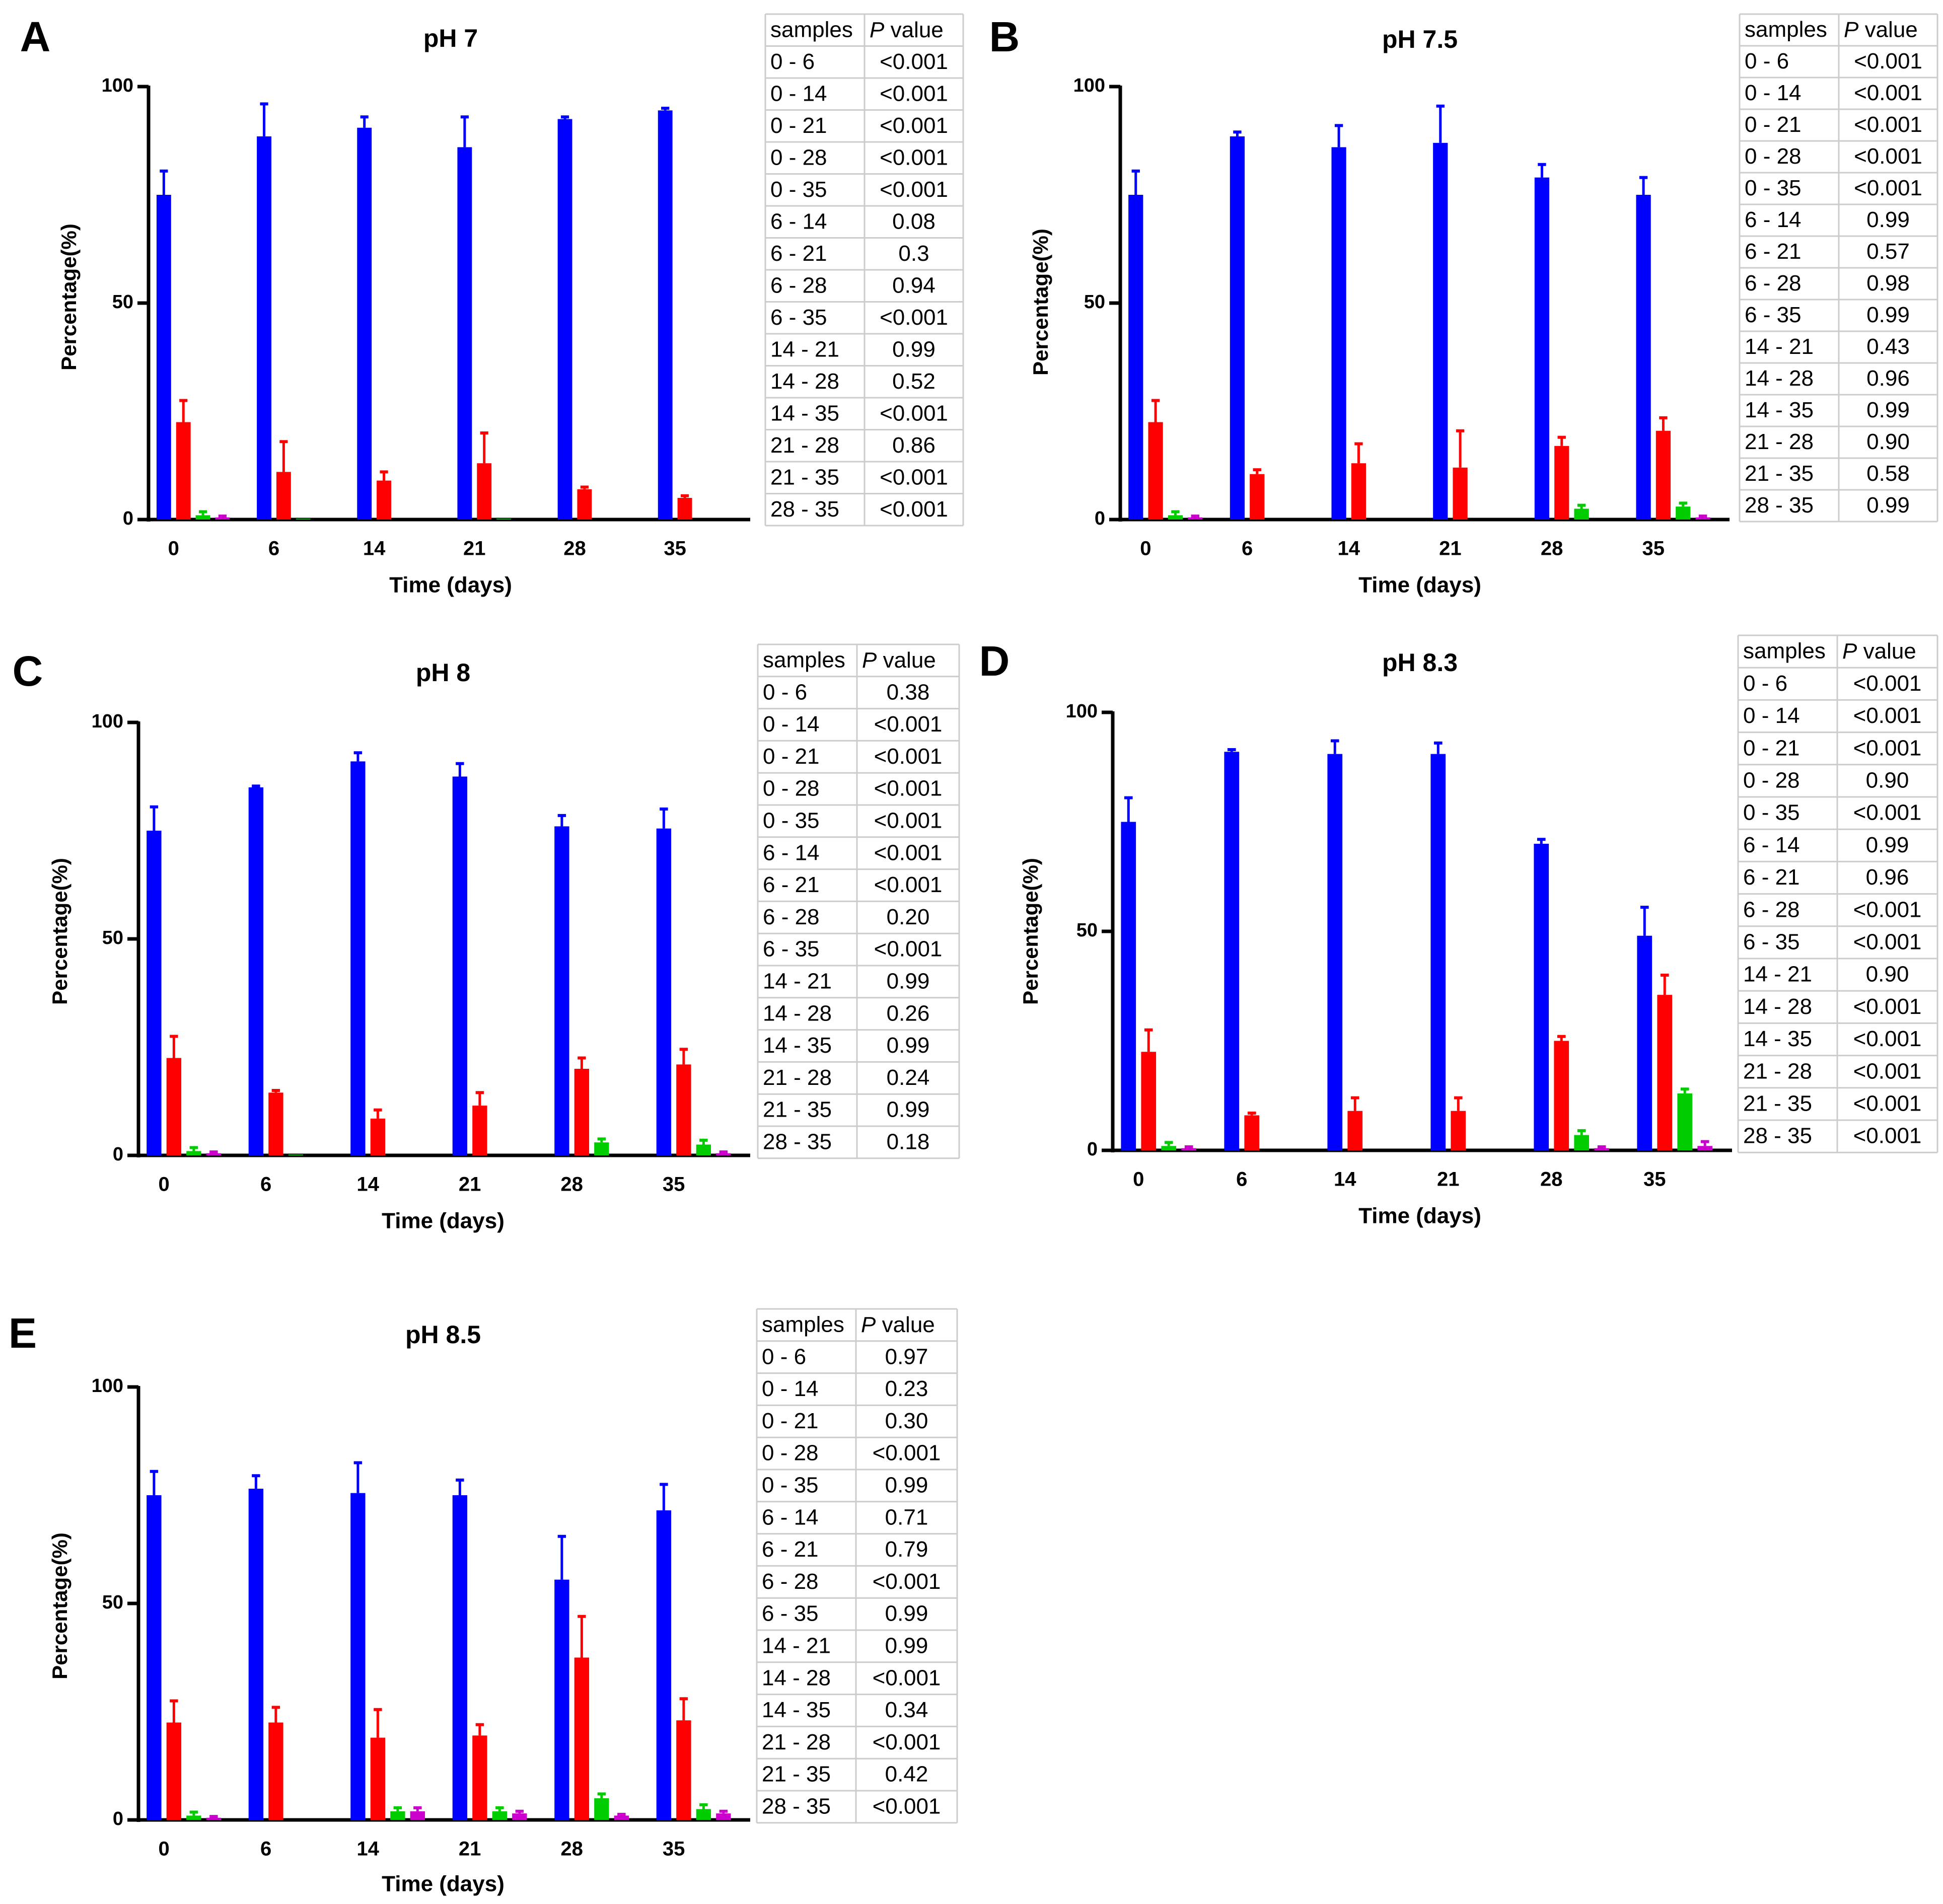  I want to click on table-cell-pvalue: 0.34, so click(907, 1710).